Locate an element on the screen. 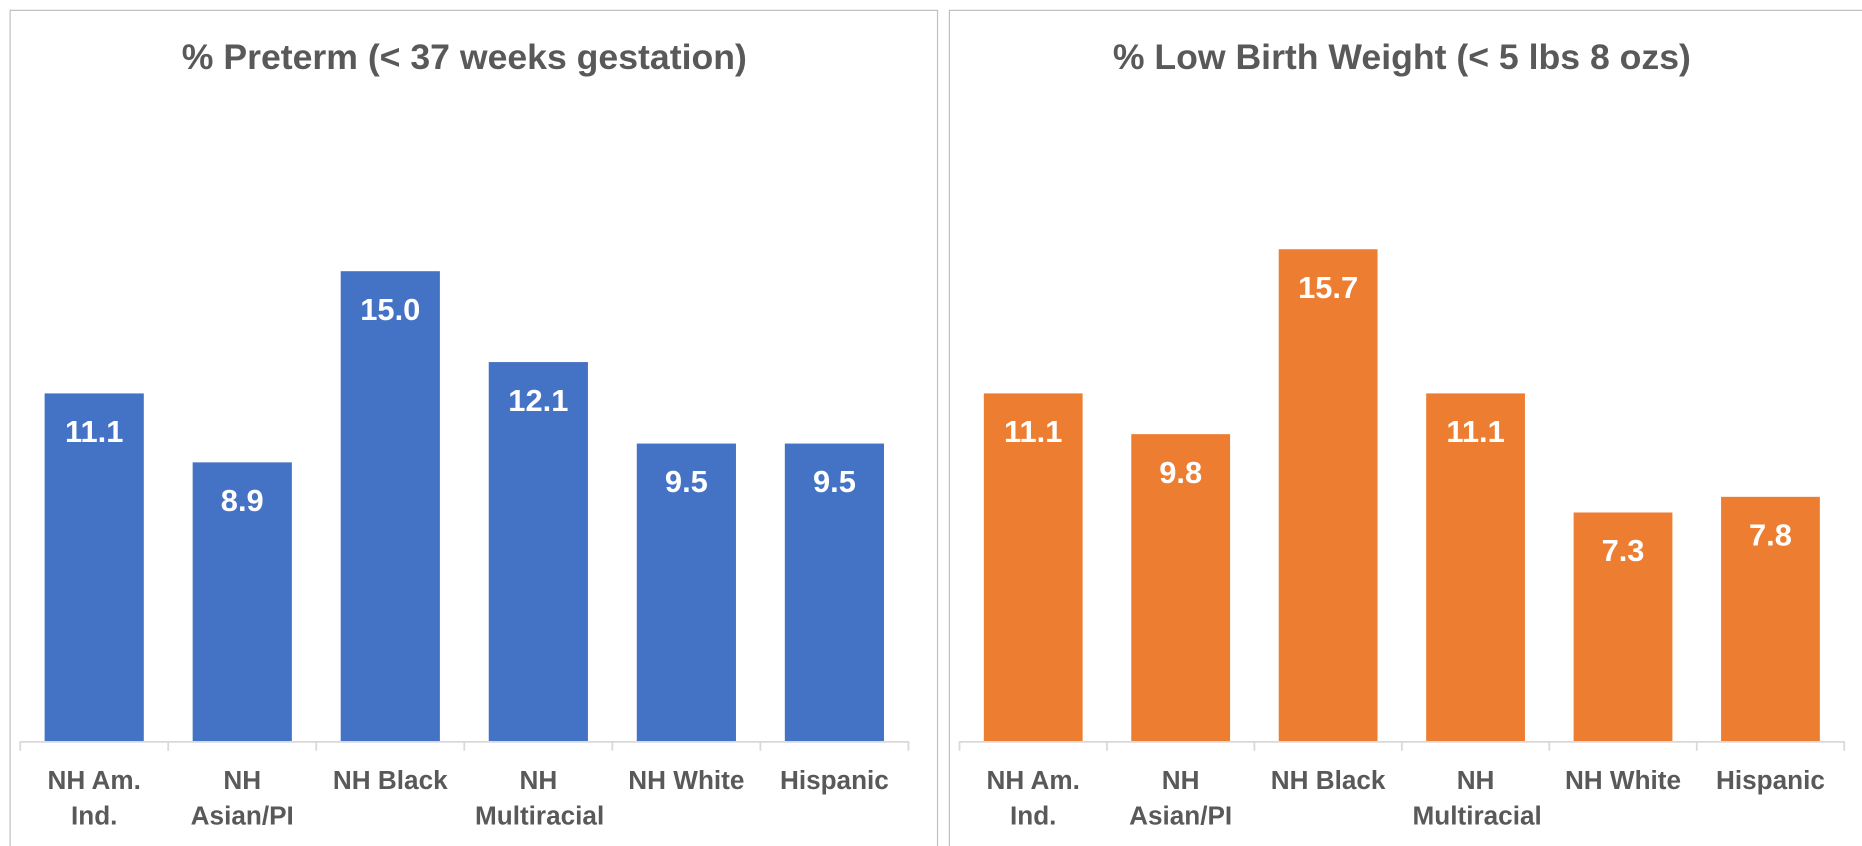 This screenshot has width=1862, height=846. data-label: 15.7 is located at coordinates (1328, 287).